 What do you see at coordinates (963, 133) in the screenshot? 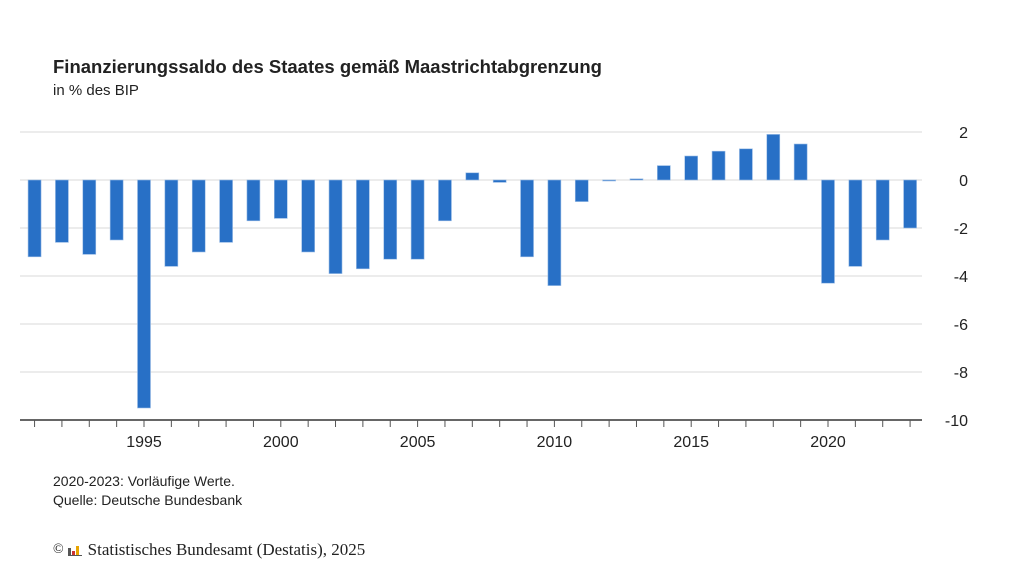
I see `y-tick-label: 2` at bounding box center [963, 133].